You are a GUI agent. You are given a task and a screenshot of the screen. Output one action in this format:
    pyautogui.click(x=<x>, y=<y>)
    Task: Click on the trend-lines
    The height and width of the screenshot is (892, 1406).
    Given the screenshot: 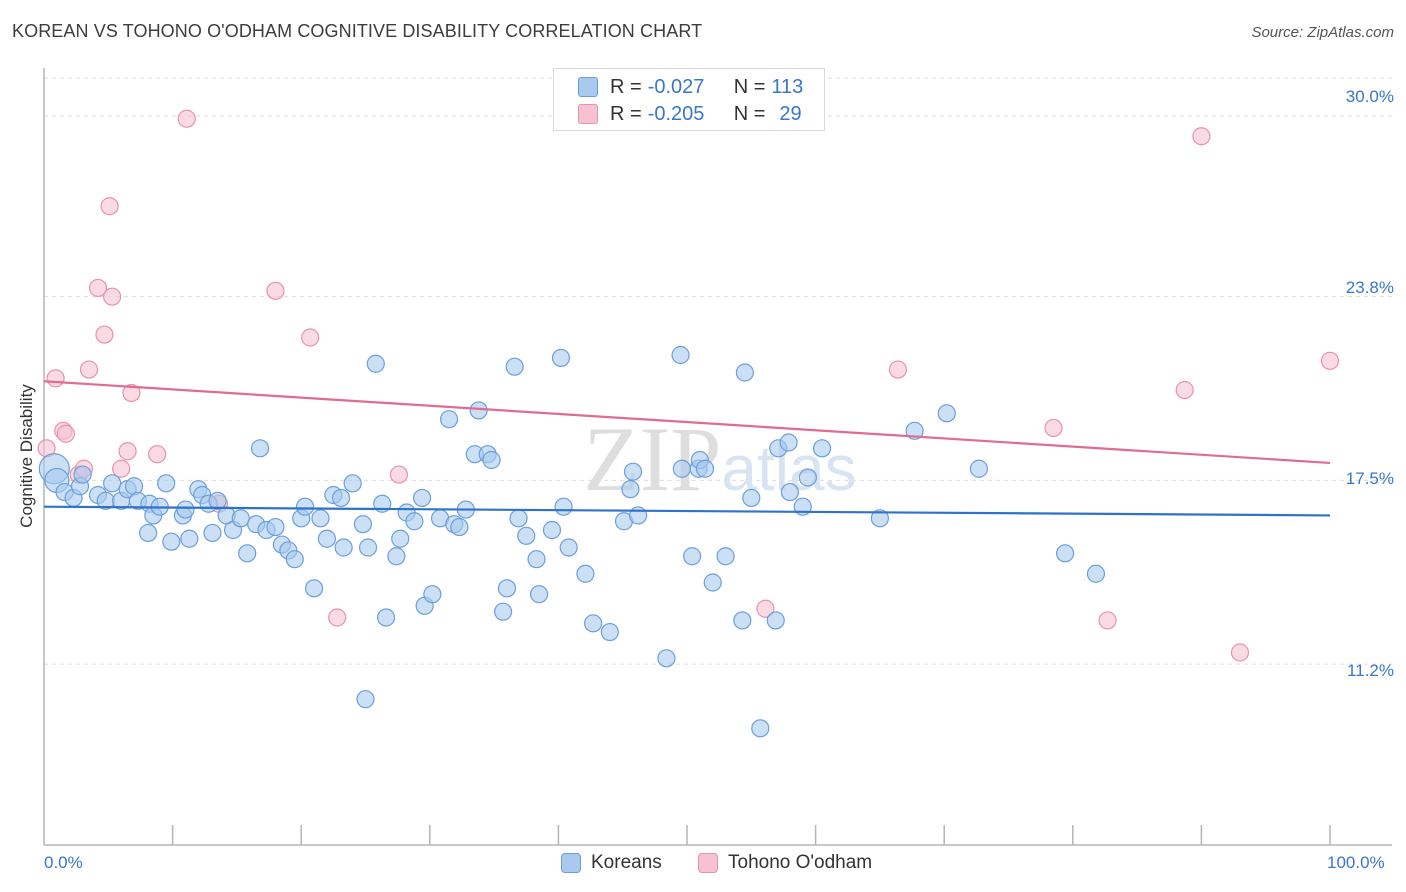 What is the action you would take?
    pyautogui.click(x=687, y=448)
    